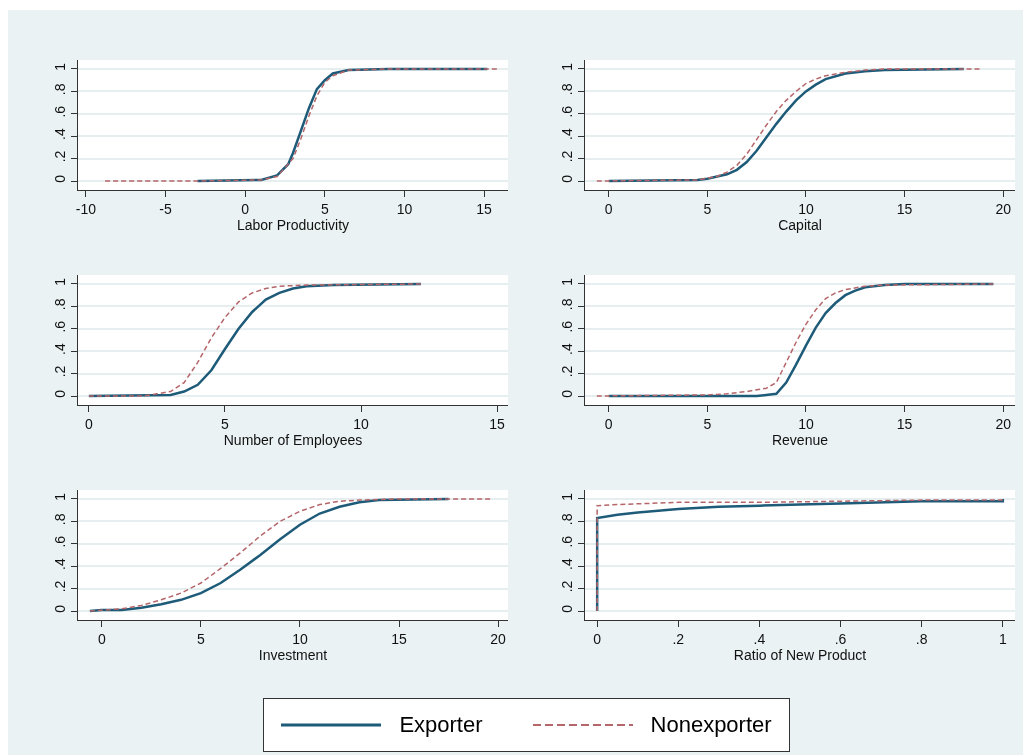 The image size is (1027, 755). I want to click on line-series, so click(301, 125).